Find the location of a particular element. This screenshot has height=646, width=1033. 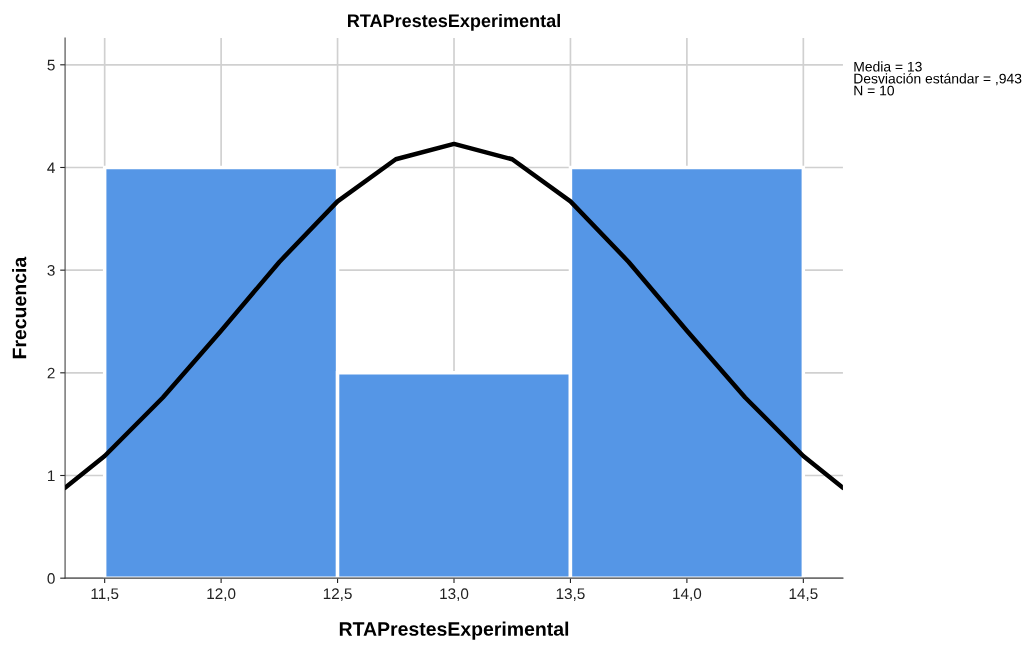

y-tick-label: 2 is located at coordinates (51, 373).